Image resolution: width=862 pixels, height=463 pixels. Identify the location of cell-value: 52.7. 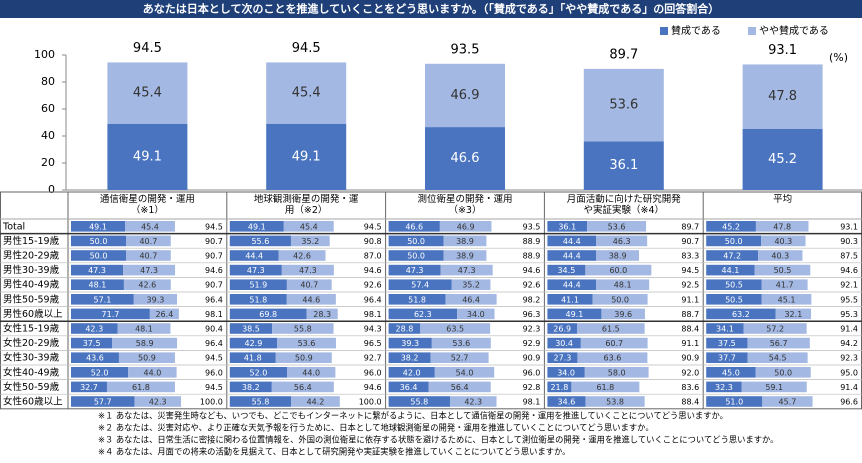
(460, 358).